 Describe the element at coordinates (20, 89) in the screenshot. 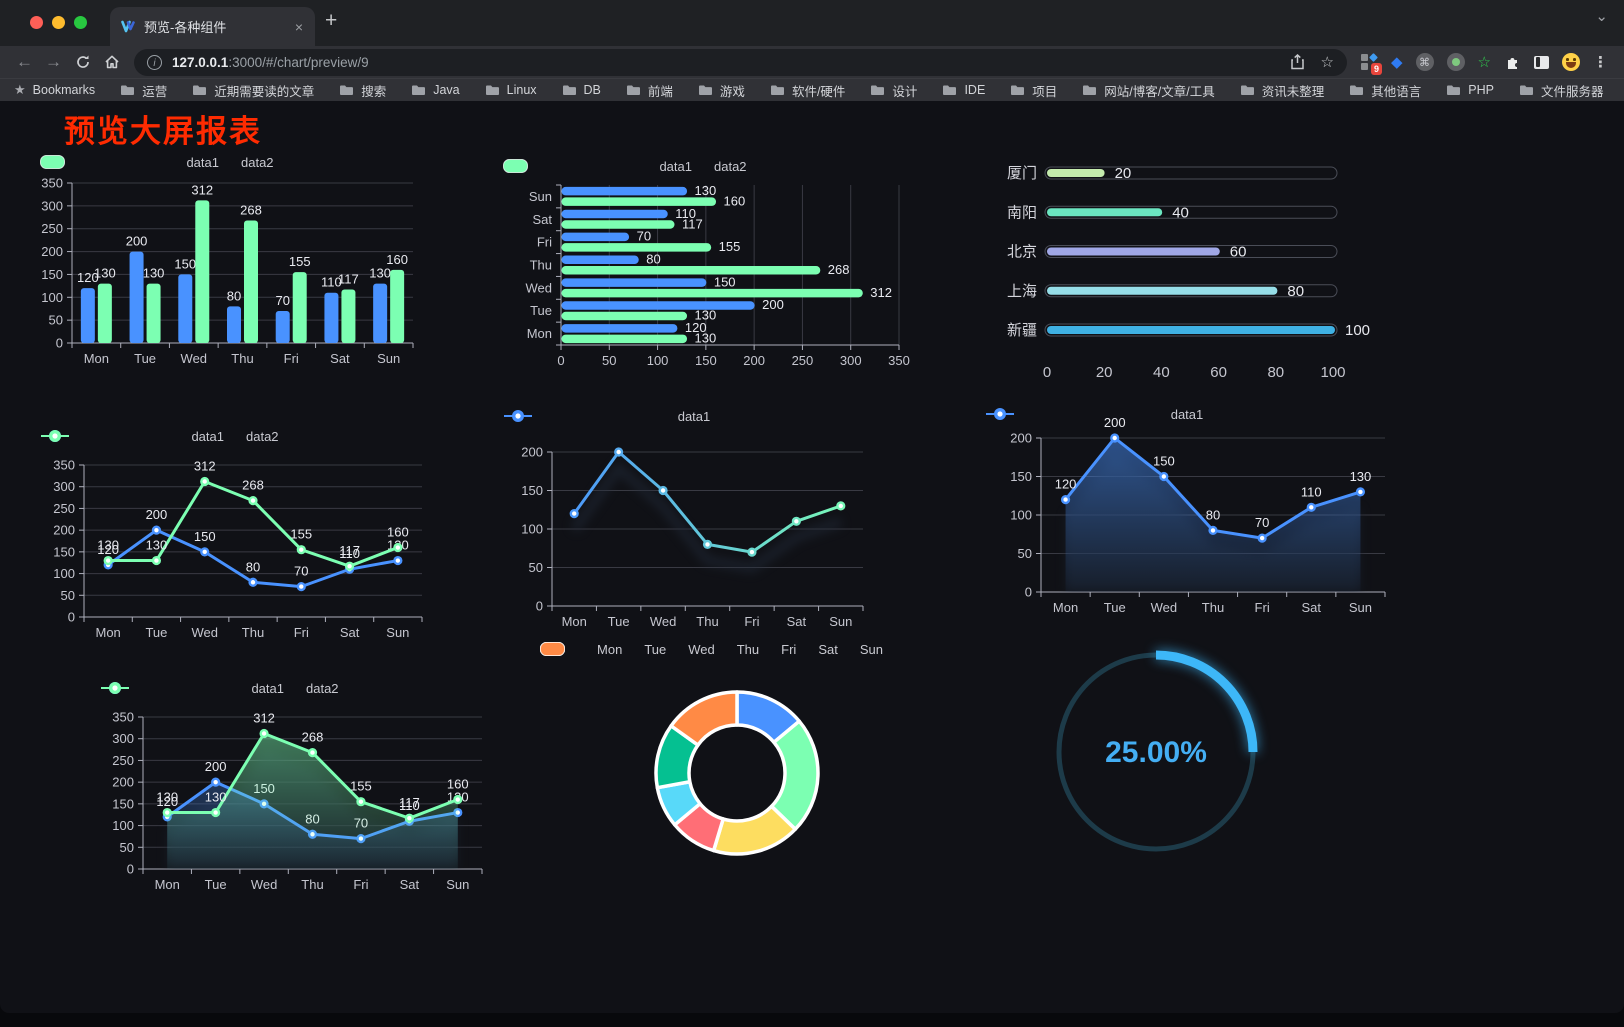

I see `star-icon: ★` at that location.